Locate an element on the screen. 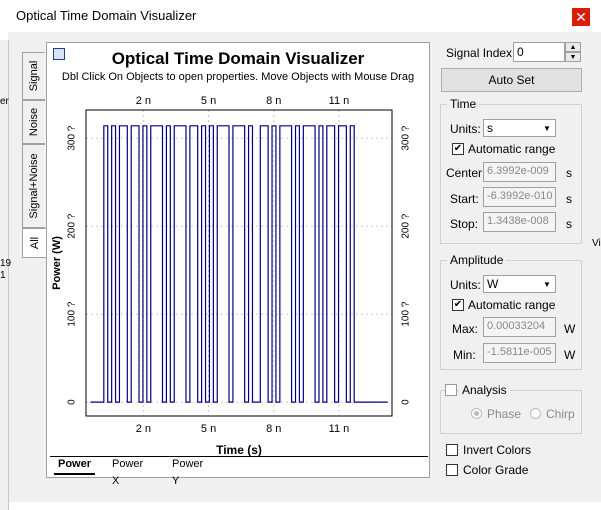 The image size is (601, 510). tab-signal: Signal is located at coordinates (33, 76).